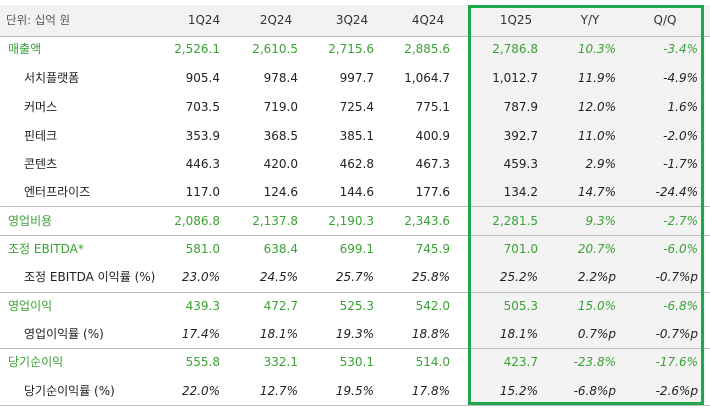 This screenshot has height=410, width=710. Describe the element at coordinates (428, 20) in the screenshot. I see `col-header-4q24: 4Q24` at that location.